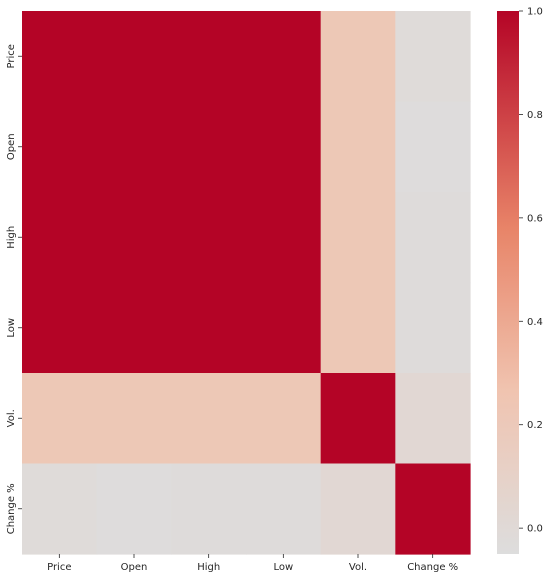  I want to click on colorbar: 0.0 0.2 0.4 0.6 0.8 1.0, so click(520, 280).